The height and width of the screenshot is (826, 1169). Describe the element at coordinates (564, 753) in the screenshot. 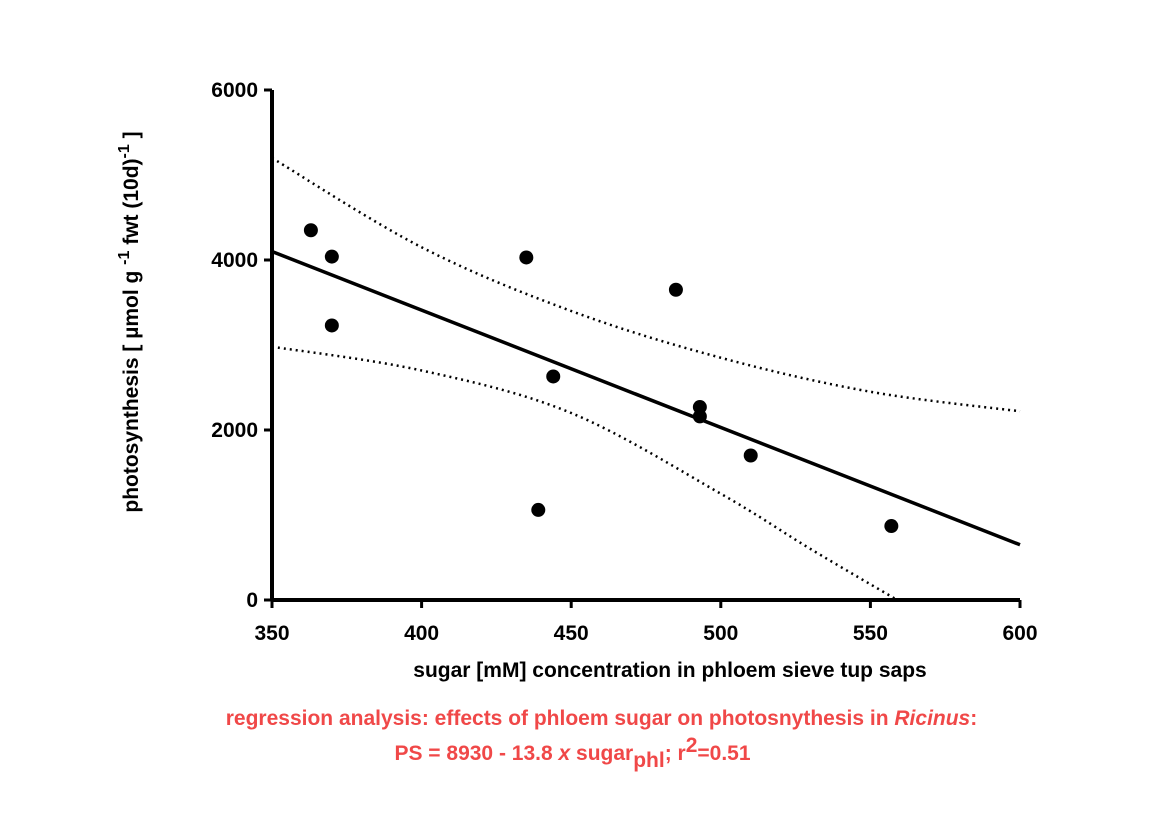

I see `equation-times: x` at that location.